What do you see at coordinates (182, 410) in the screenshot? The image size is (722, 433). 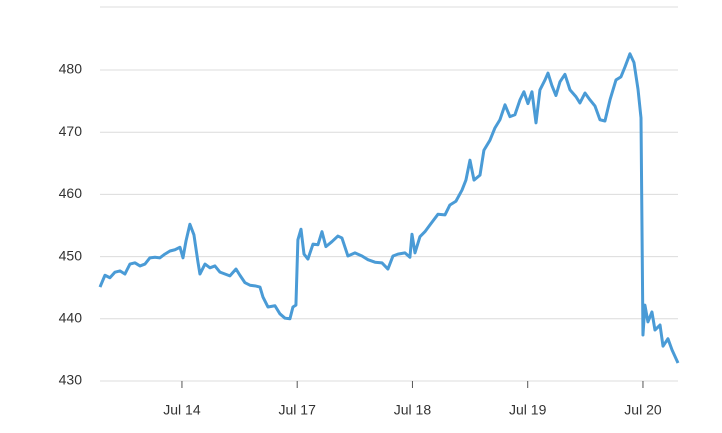 I see `x-tick-label: Jul 14` at bounding box center [182, 410].